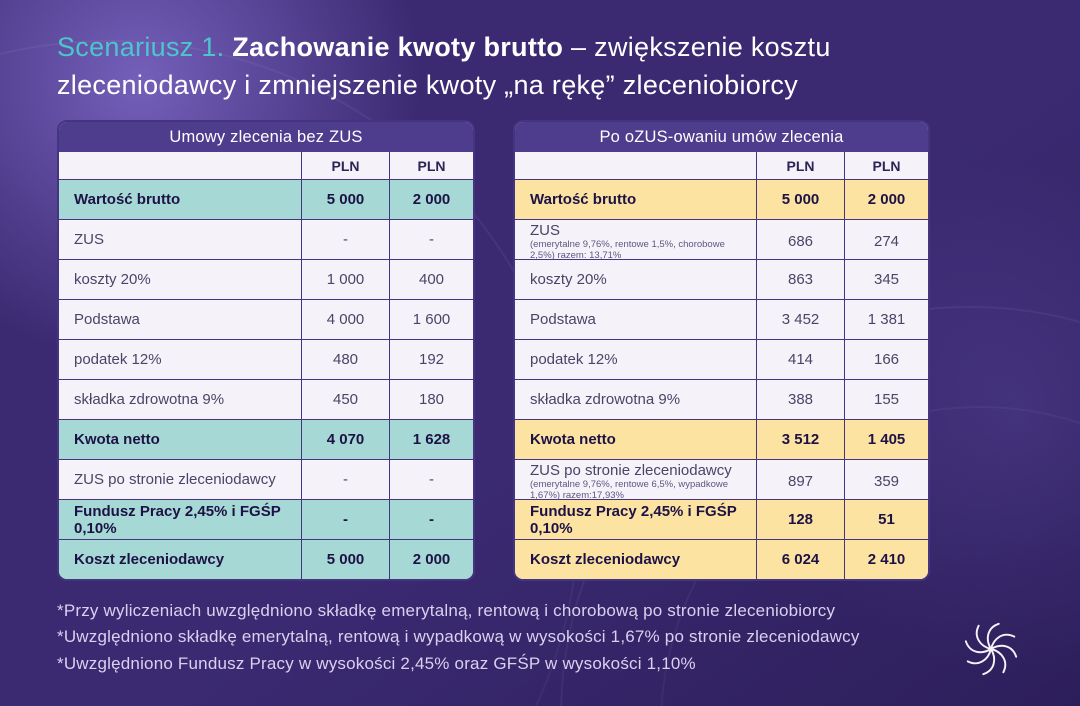 The width and height of the screenshot is (1080, 706). I want to click on title-bold-part: Zachowanie kwoty brutto, so click(398, 47).